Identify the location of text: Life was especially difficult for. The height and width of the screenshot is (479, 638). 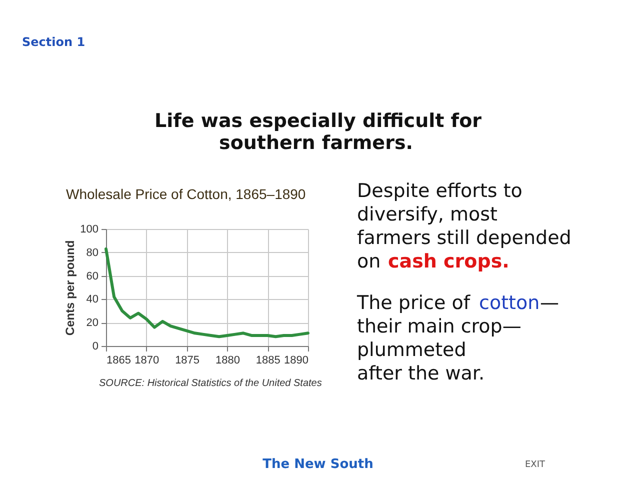
(318, 121).